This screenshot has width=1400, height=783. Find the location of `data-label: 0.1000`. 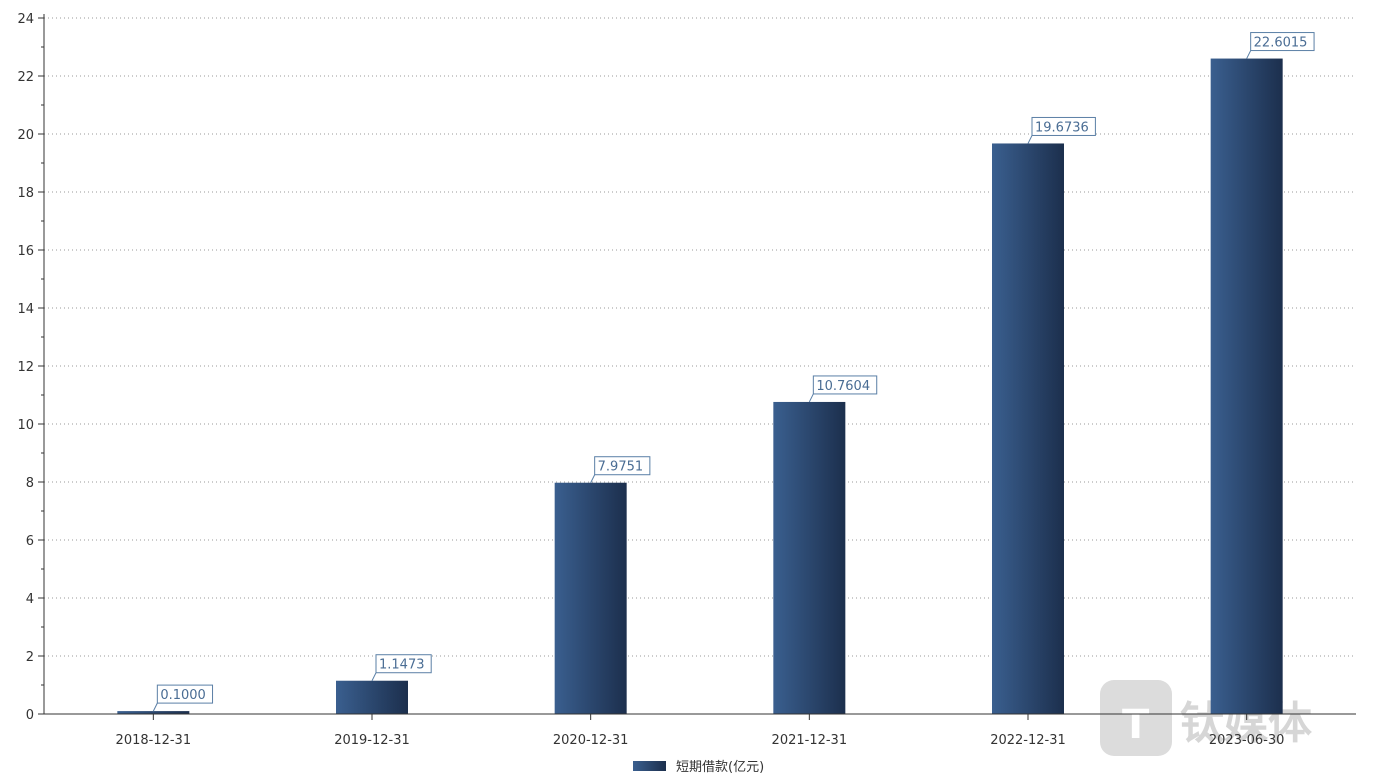

data-label: 0.1000 is located at coordinates (183, 695).